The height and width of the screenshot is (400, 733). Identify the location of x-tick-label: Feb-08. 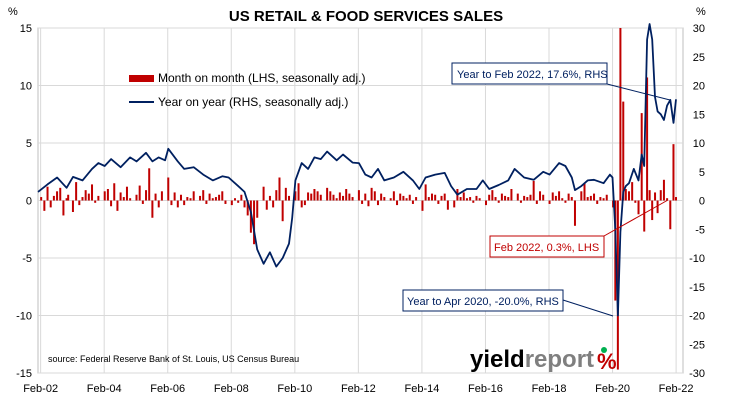
(231, 389).